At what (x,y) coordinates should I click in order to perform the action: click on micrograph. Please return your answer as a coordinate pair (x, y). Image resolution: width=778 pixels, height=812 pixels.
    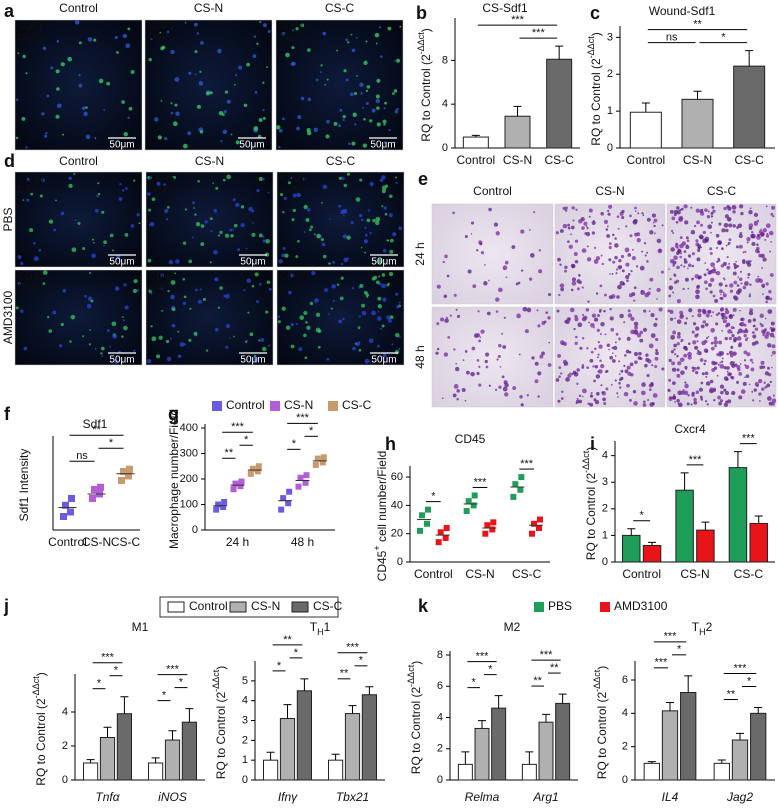
    Looking at the image, I should click on (78, 317).